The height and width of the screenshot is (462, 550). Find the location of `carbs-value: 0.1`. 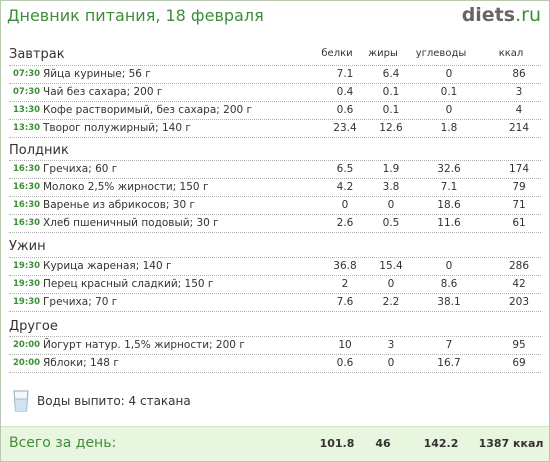

carbs-value: 0.1 is located at coordinates (449, 92).